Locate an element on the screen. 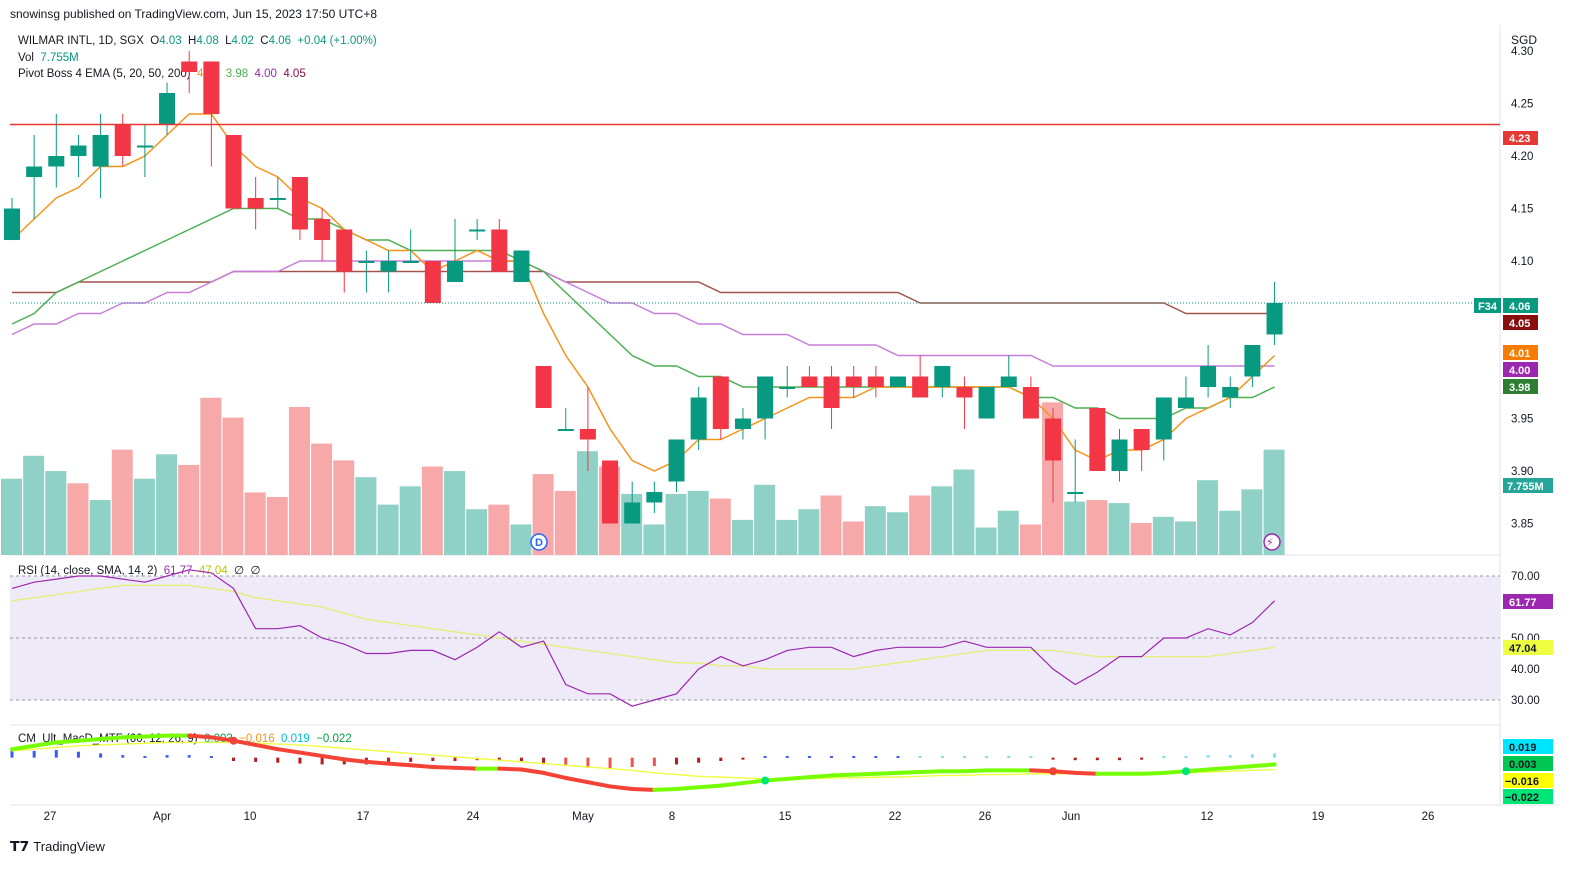 The image size is (1588, 875). rsi-sma-line is located at coordinates (643, 627).